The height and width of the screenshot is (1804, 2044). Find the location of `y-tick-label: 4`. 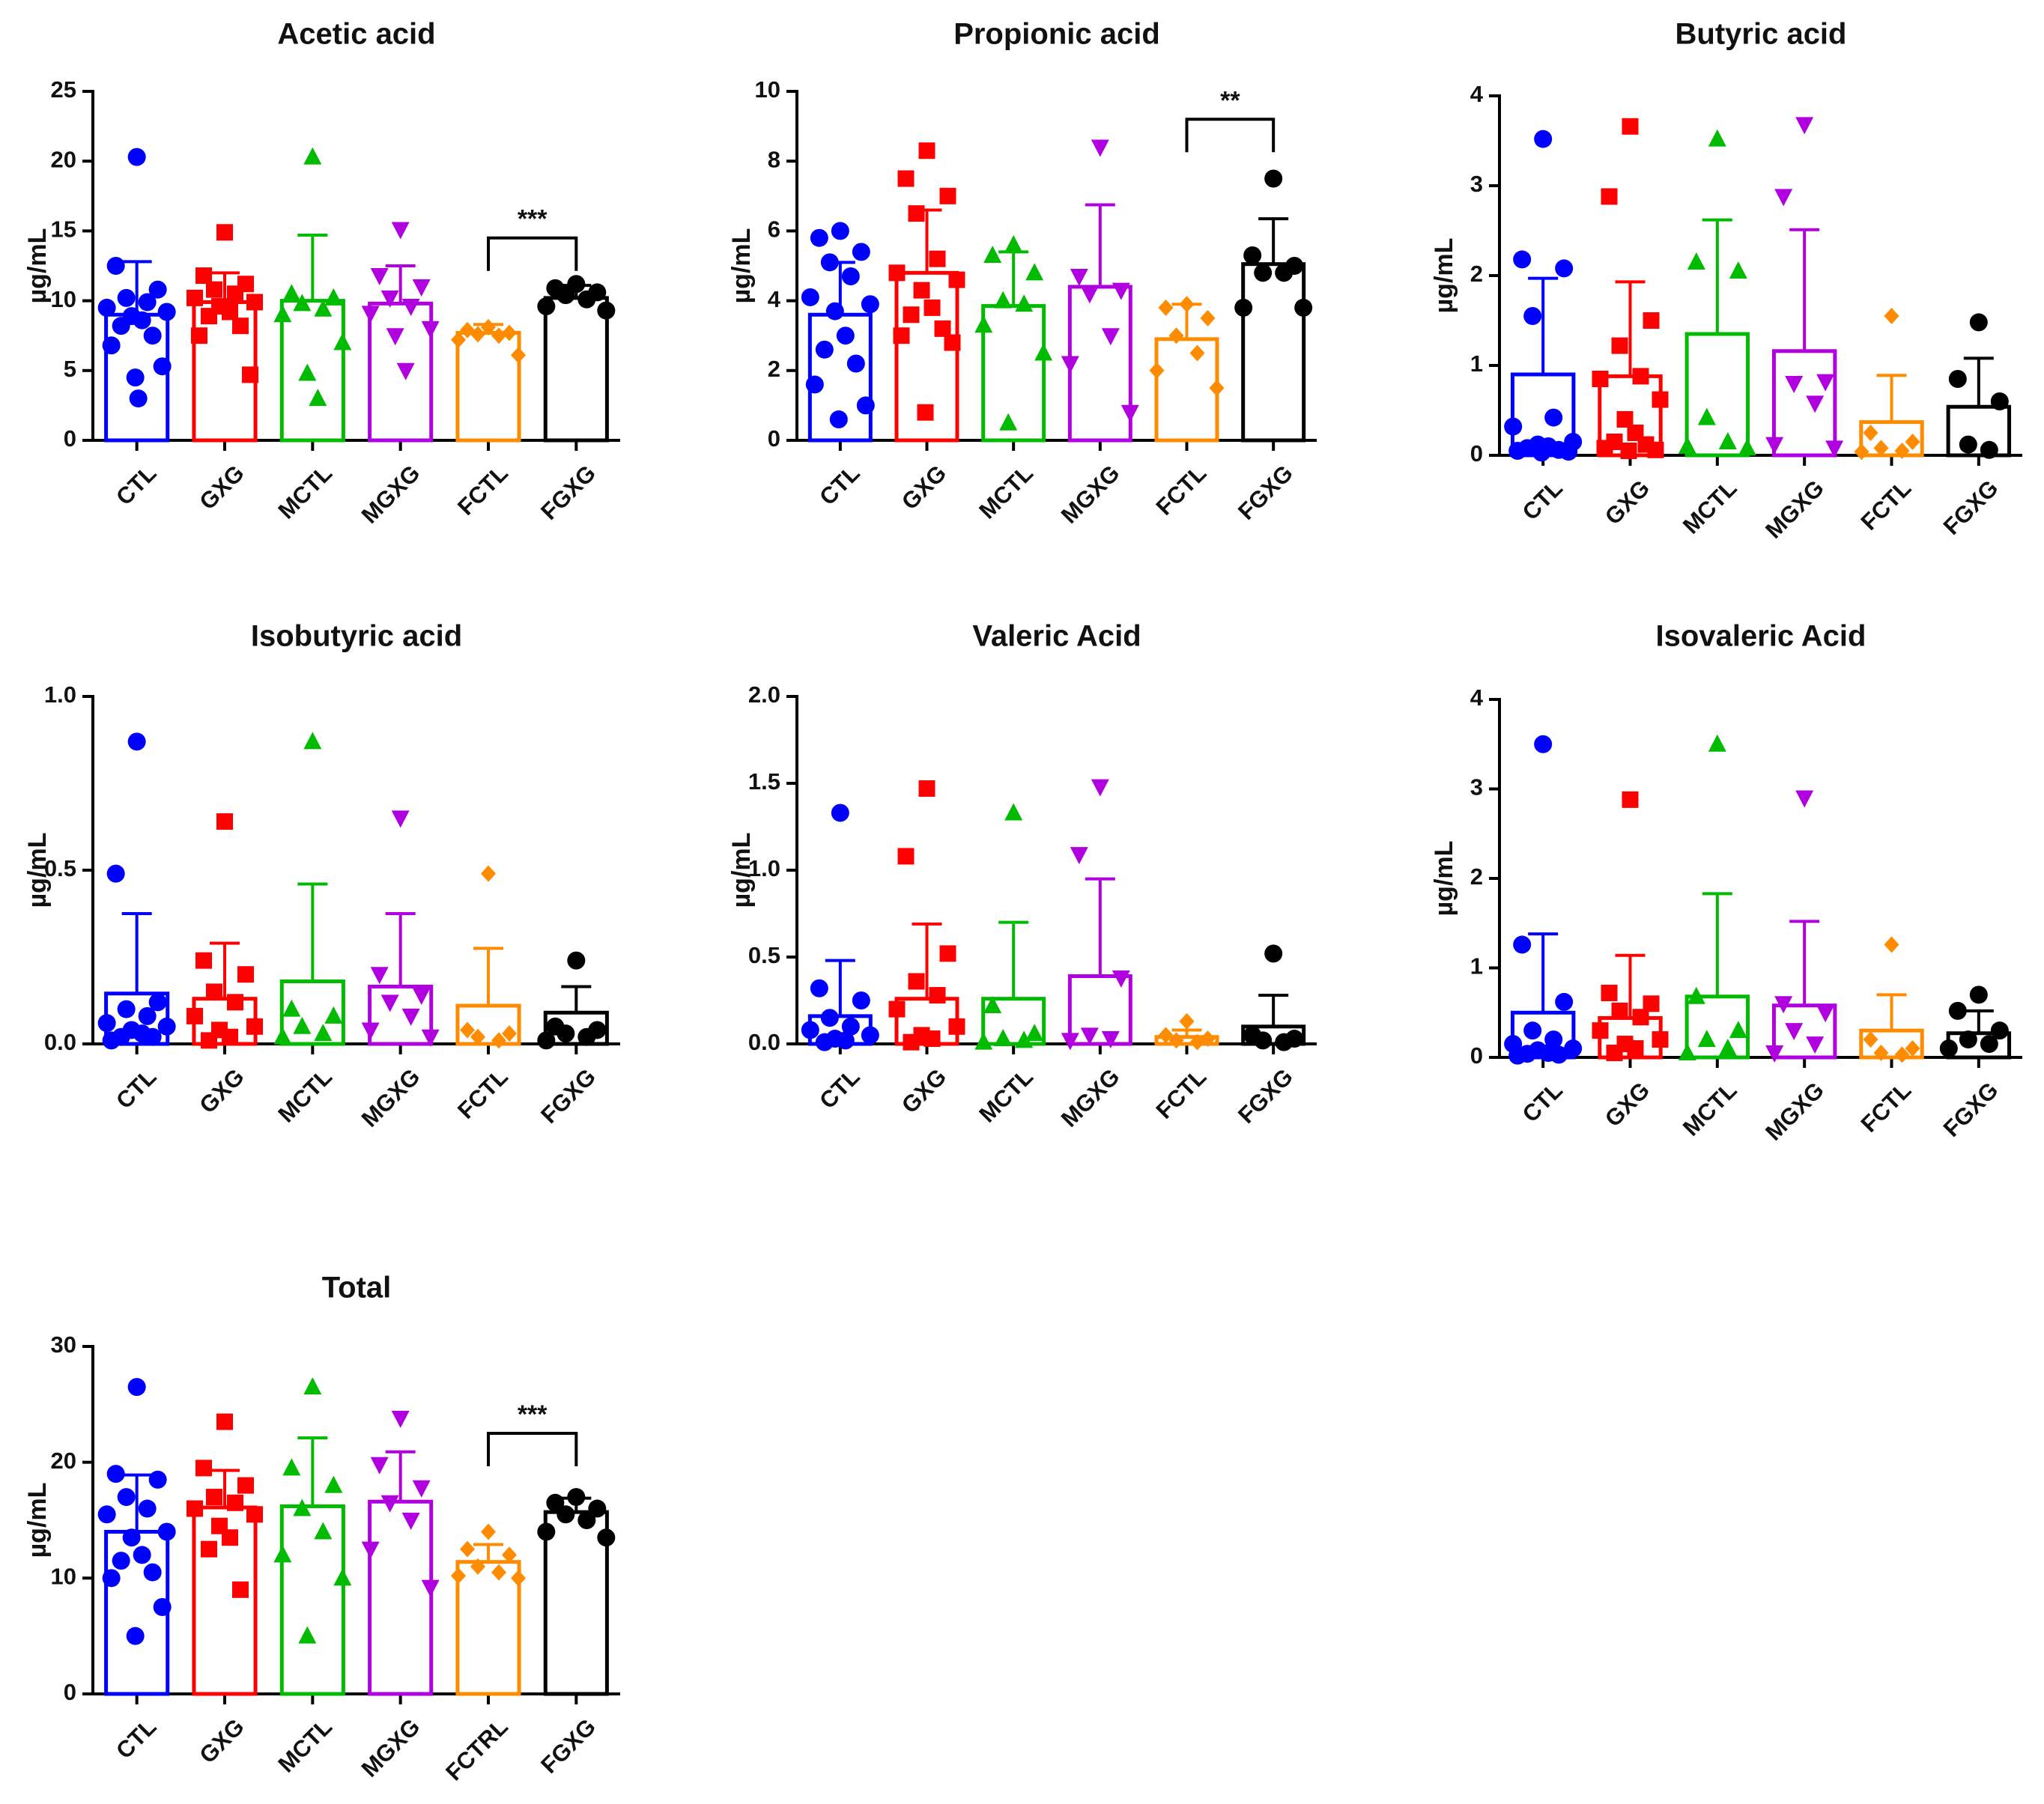

y-tick-label: 4 is located at coordinates (1477, 94).